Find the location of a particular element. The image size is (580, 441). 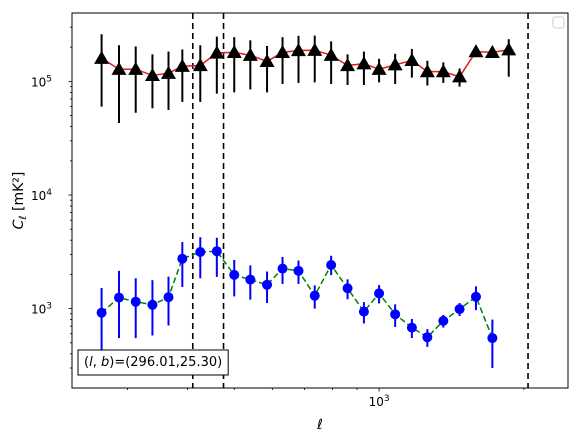

y-axis-label: Cℓ [mK²] is located at coordinates (20, 201).